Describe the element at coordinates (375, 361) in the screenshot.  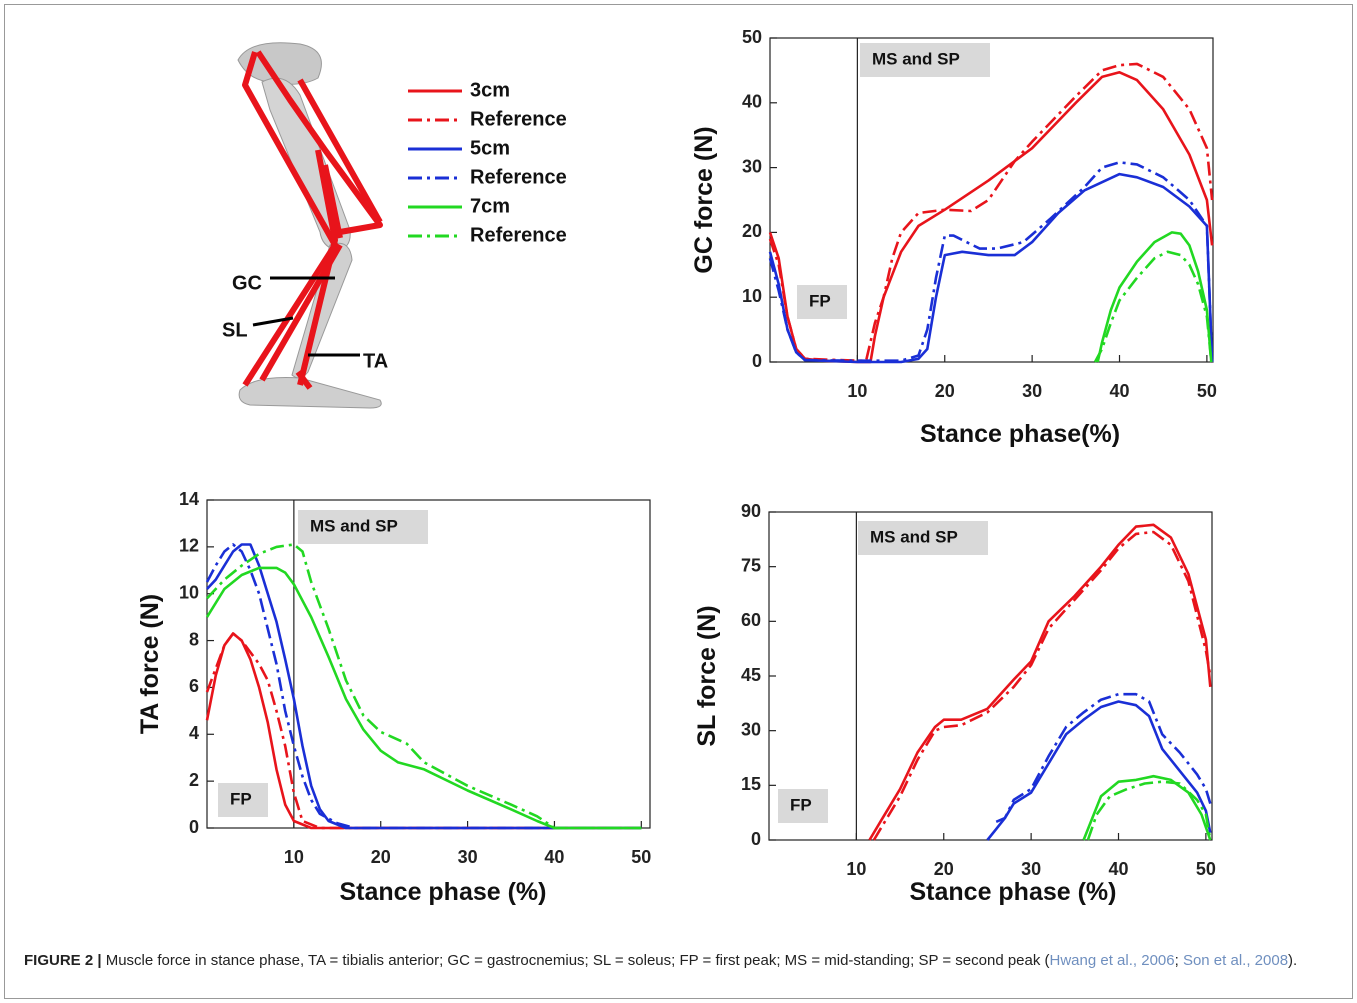
I see `illustration-label: TA` at that location.